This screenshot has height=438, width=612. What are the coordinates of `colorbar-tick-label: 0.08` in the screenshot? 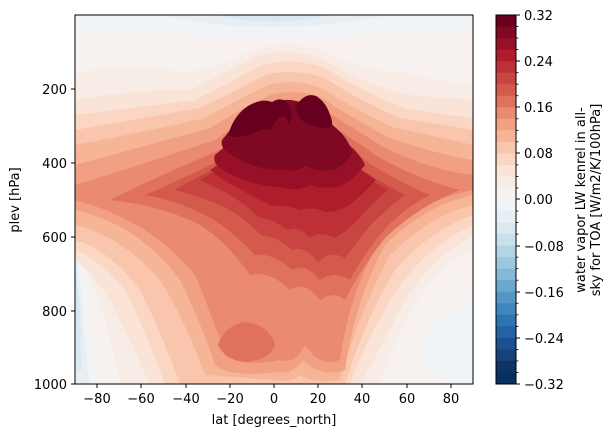 It's located at (538, 154).